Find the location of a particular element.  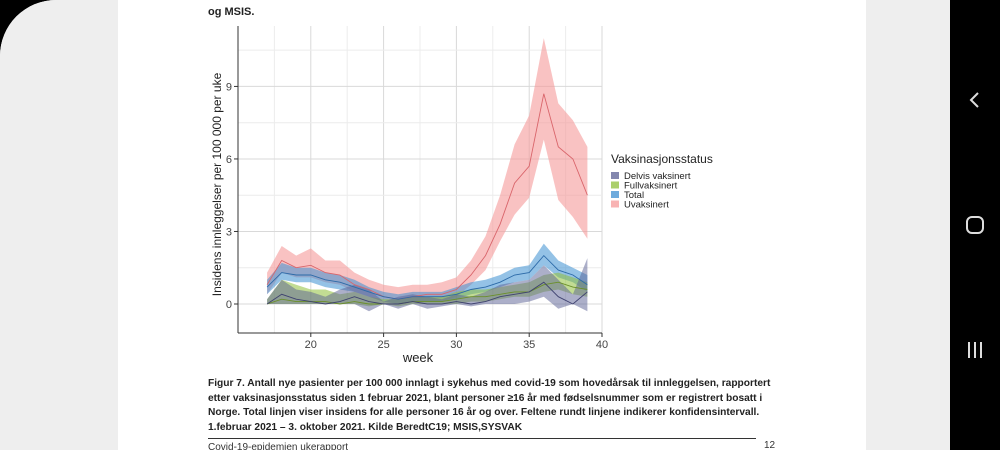

x-tick-label: 35 is located at coordinates (529, 345).